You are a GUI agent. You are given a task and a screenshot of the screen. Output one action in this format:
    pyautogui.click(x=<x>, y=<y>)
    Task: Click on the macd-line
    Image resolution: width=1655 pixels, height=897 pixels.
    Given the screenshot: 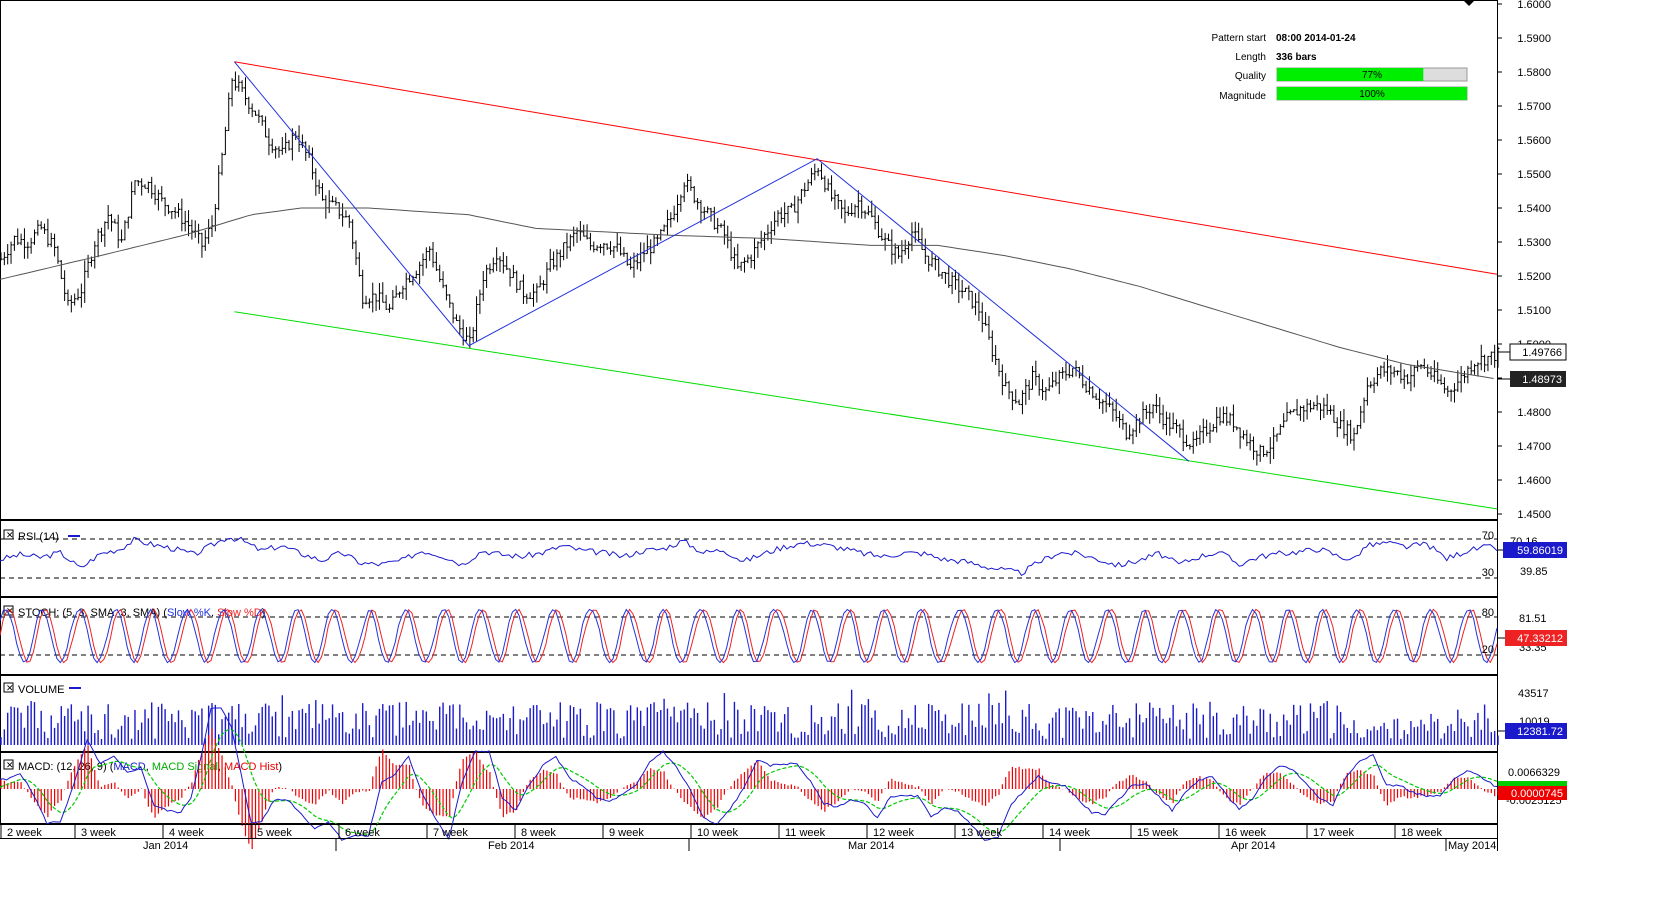 What is the action you would take?
    pyautogui.click(x=749, y=774)
    